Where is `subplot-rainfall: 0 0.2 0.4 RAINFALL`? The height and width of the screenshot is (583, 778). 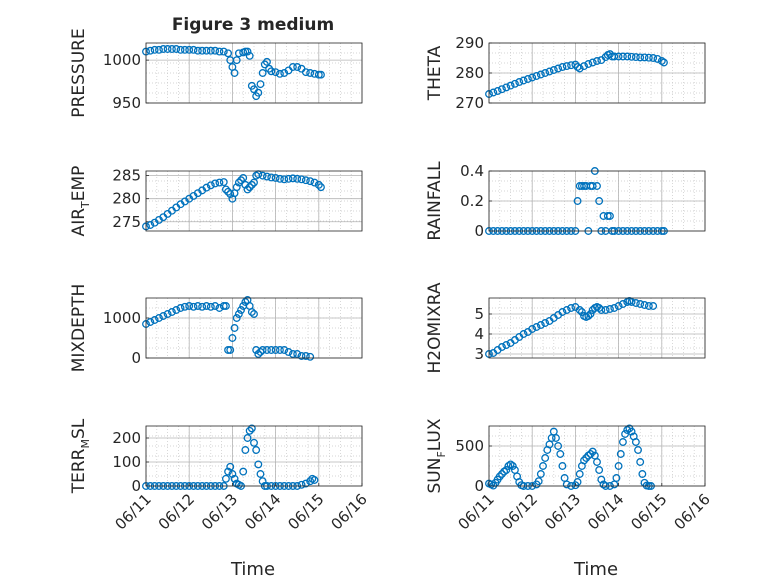 subplot-rainfall: 0 0.2 0.4 RAINFALL is located at coordinates (565, 201).